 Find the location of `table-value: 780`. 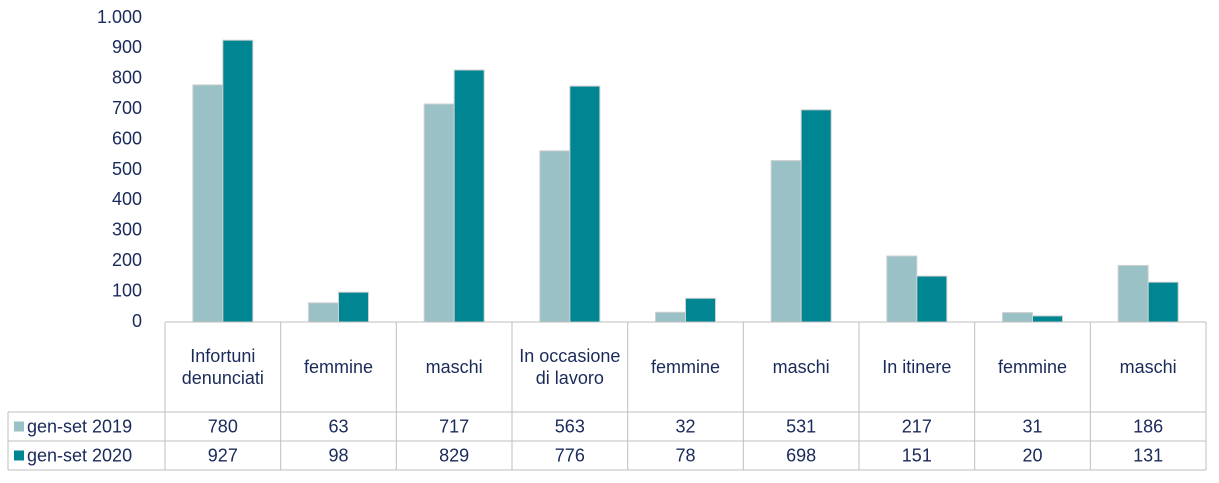

table-value: 780 is located at coordinates (223, 426).